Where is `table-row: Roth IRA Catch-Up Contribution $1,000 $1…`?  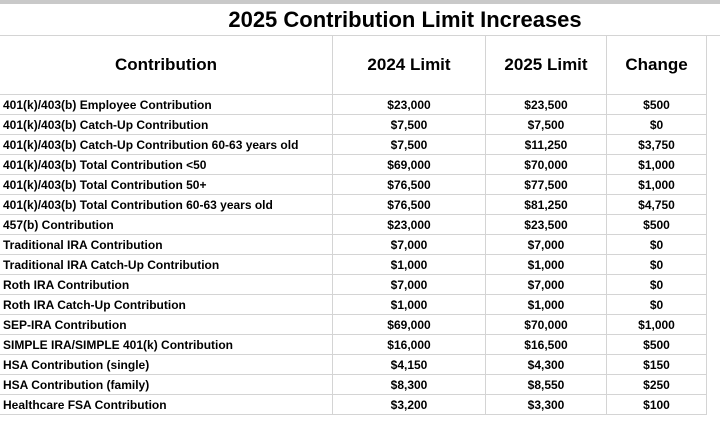 table-row: Roth IRA Catch-Up Contribution $1,000 $1… is located at coordinates (353, 305).